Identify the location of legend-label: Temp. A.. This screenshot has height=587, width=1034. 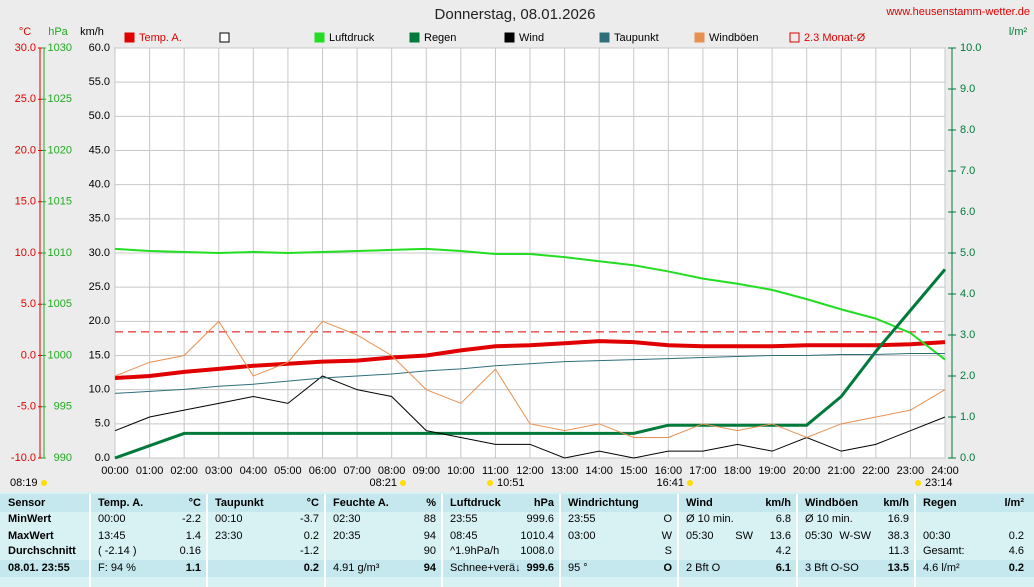
(160, 38).